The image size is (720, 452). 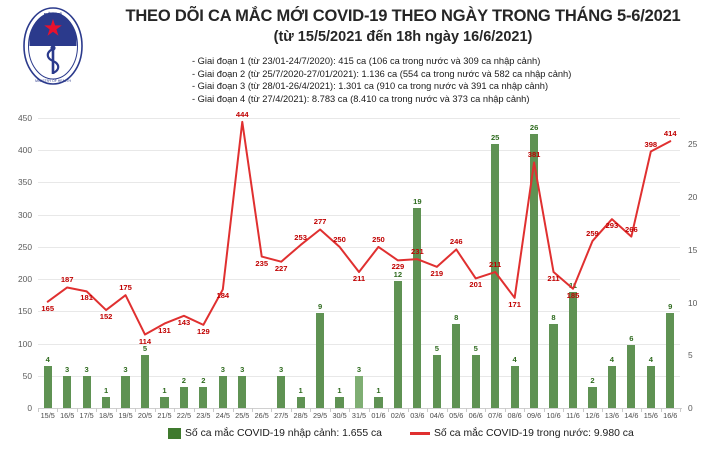 I want to click on right-axis-tick: 25, so click(x=693, y=144).